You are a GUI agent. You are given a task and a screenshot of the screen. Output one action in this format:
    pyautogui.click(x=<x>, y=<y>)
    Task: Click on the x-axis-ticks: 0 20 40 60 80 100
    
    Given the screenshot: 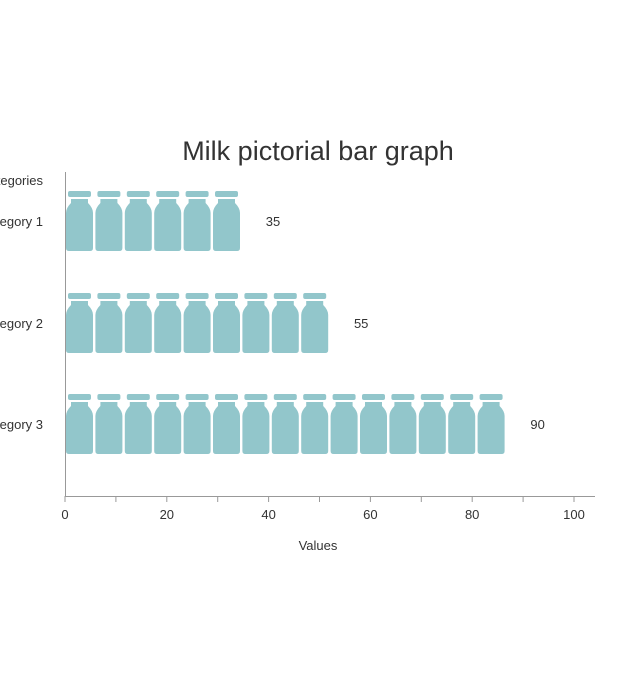 What is the action you would take?
    pyautogui.click(x=323, y=509)
    